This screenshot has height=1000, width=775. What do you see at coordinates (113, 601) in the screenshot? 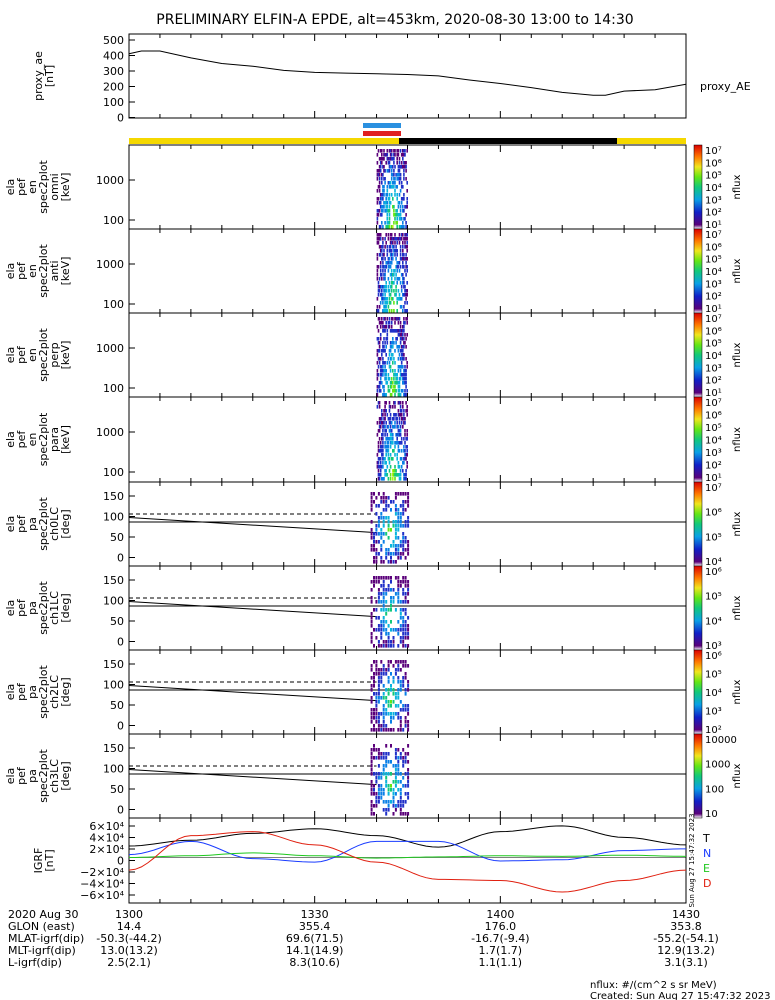
I see `y-tick-label: 100` at bounding box center [113, 601].